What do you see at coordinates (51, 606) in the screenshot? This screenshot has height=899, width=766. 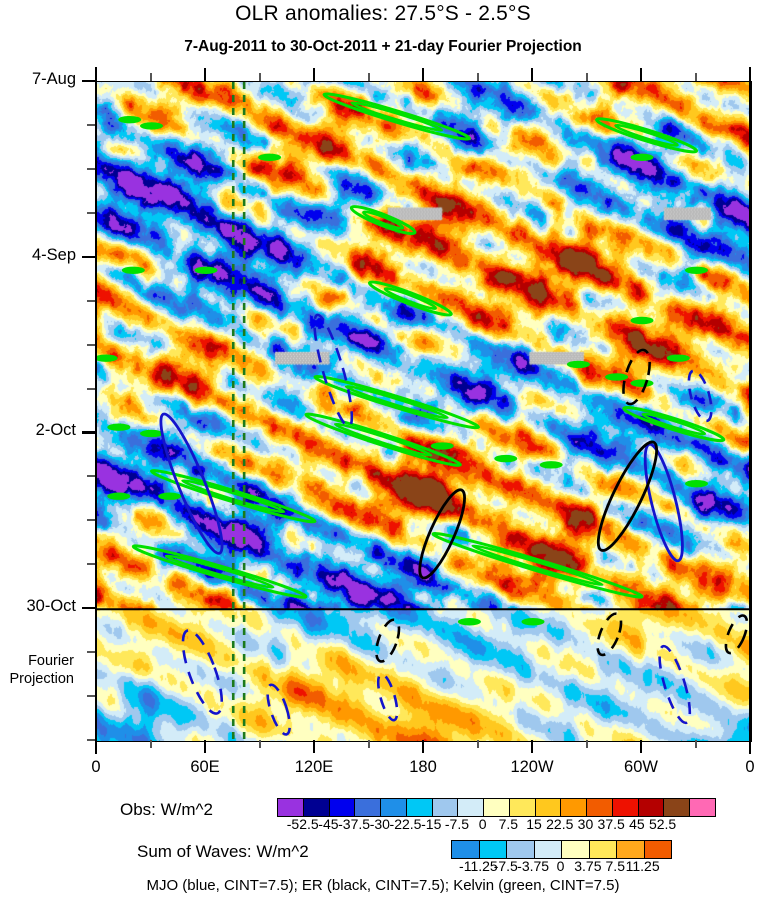 I see `y-axis-label: 30-Oct` at bounding box center [51, 606].